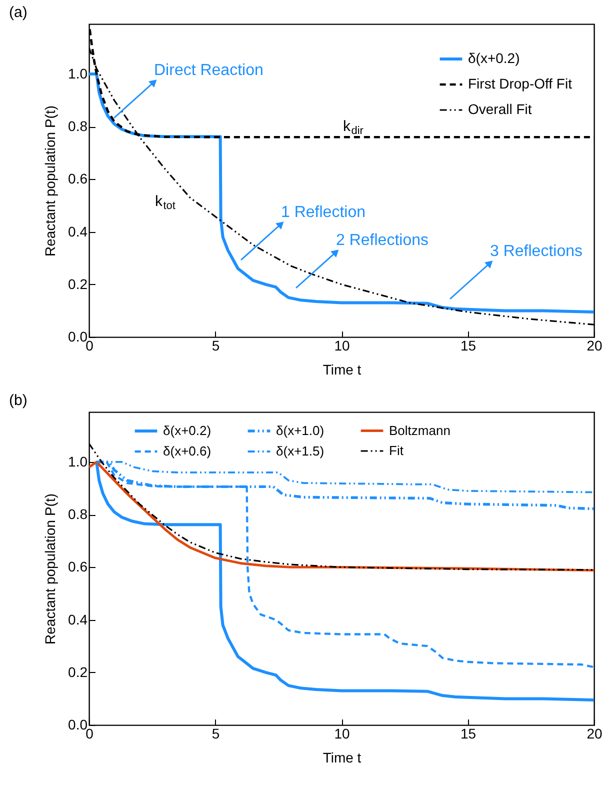 This screenshot has width=605, height=797. Describe the element at coordinates (187, 451) in the screenshot. I see `legend-label: δ(x+0.6)` at that location.